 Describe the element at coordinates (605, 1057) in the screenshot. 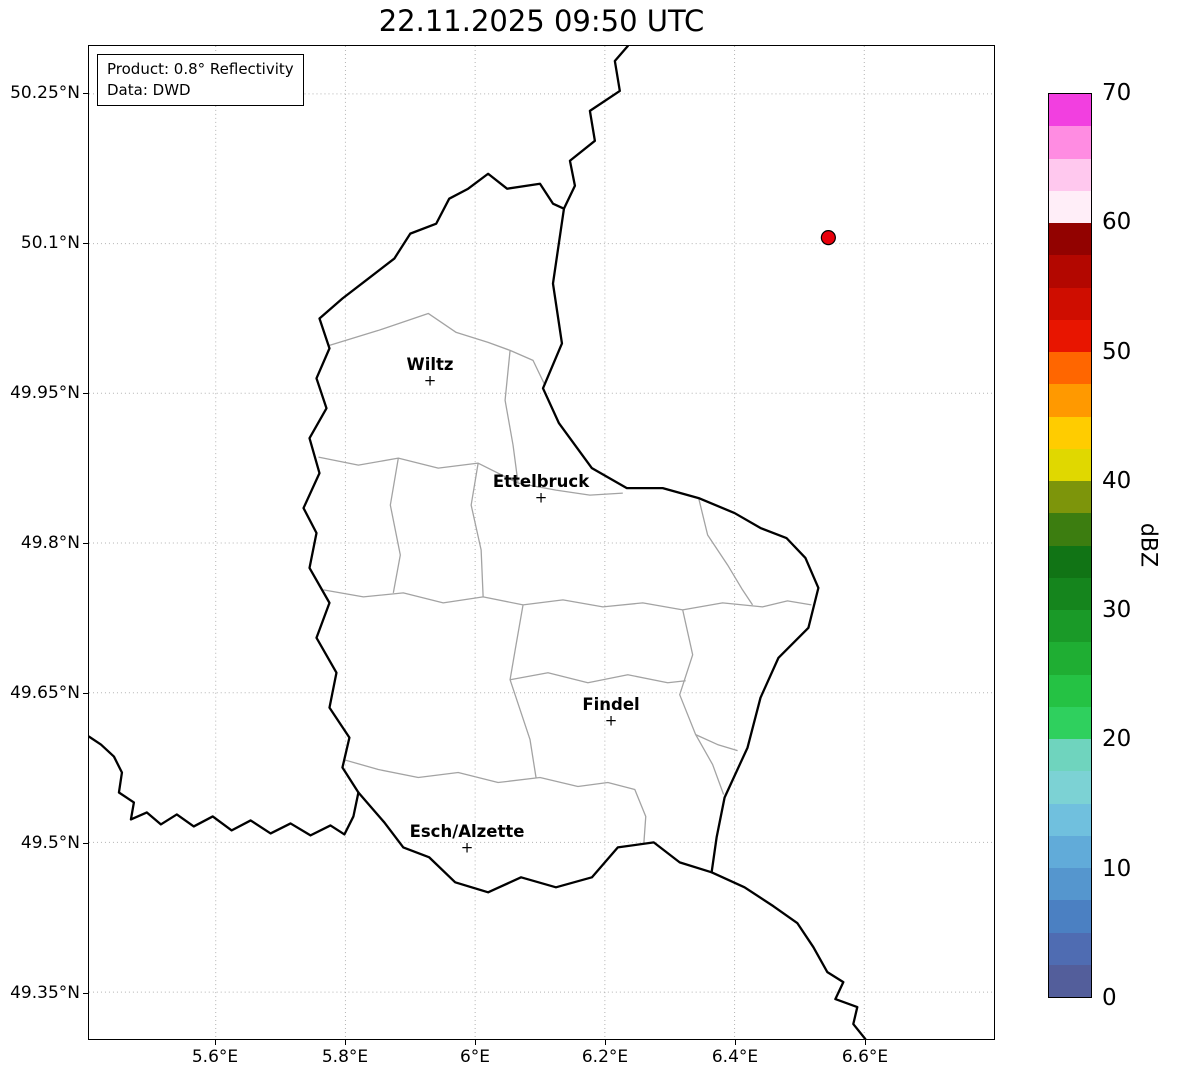

I see `x-tick-label: 6.2°E` at that location.